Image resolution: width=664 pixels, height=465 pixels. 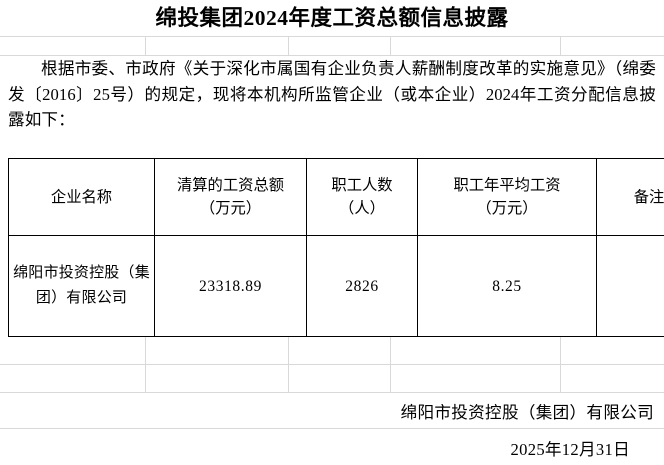 I want to click on column-header-total-wages: 清算的工资总额 （万元）, so click(x=230, y=197).